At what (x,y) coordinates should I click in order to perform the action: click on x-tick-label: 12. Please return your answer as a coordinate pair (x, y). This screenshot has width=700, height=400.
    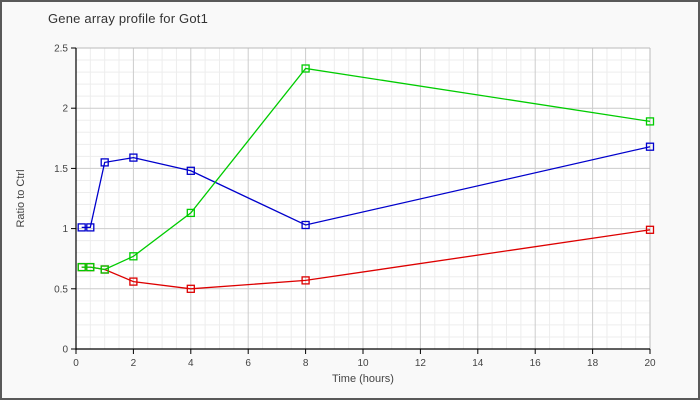
    Looking at the image, I should click on (421, 363).